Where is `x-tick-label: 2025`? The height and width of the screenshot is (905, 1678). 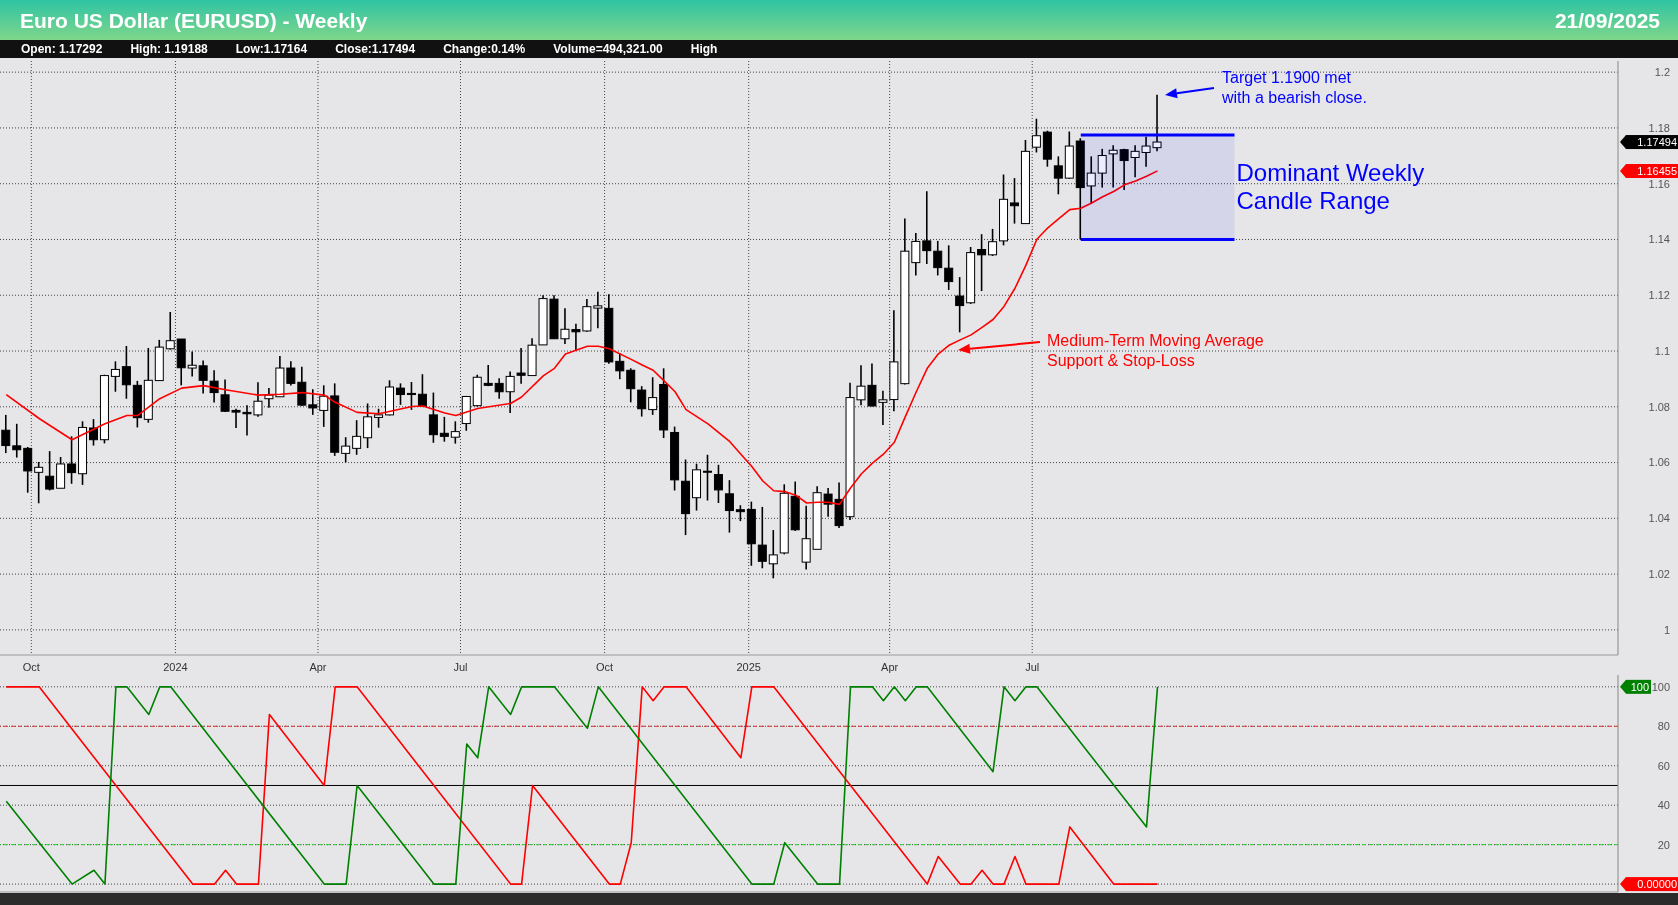
x-tick-label: 2025 is located at coordinates (748, 666).